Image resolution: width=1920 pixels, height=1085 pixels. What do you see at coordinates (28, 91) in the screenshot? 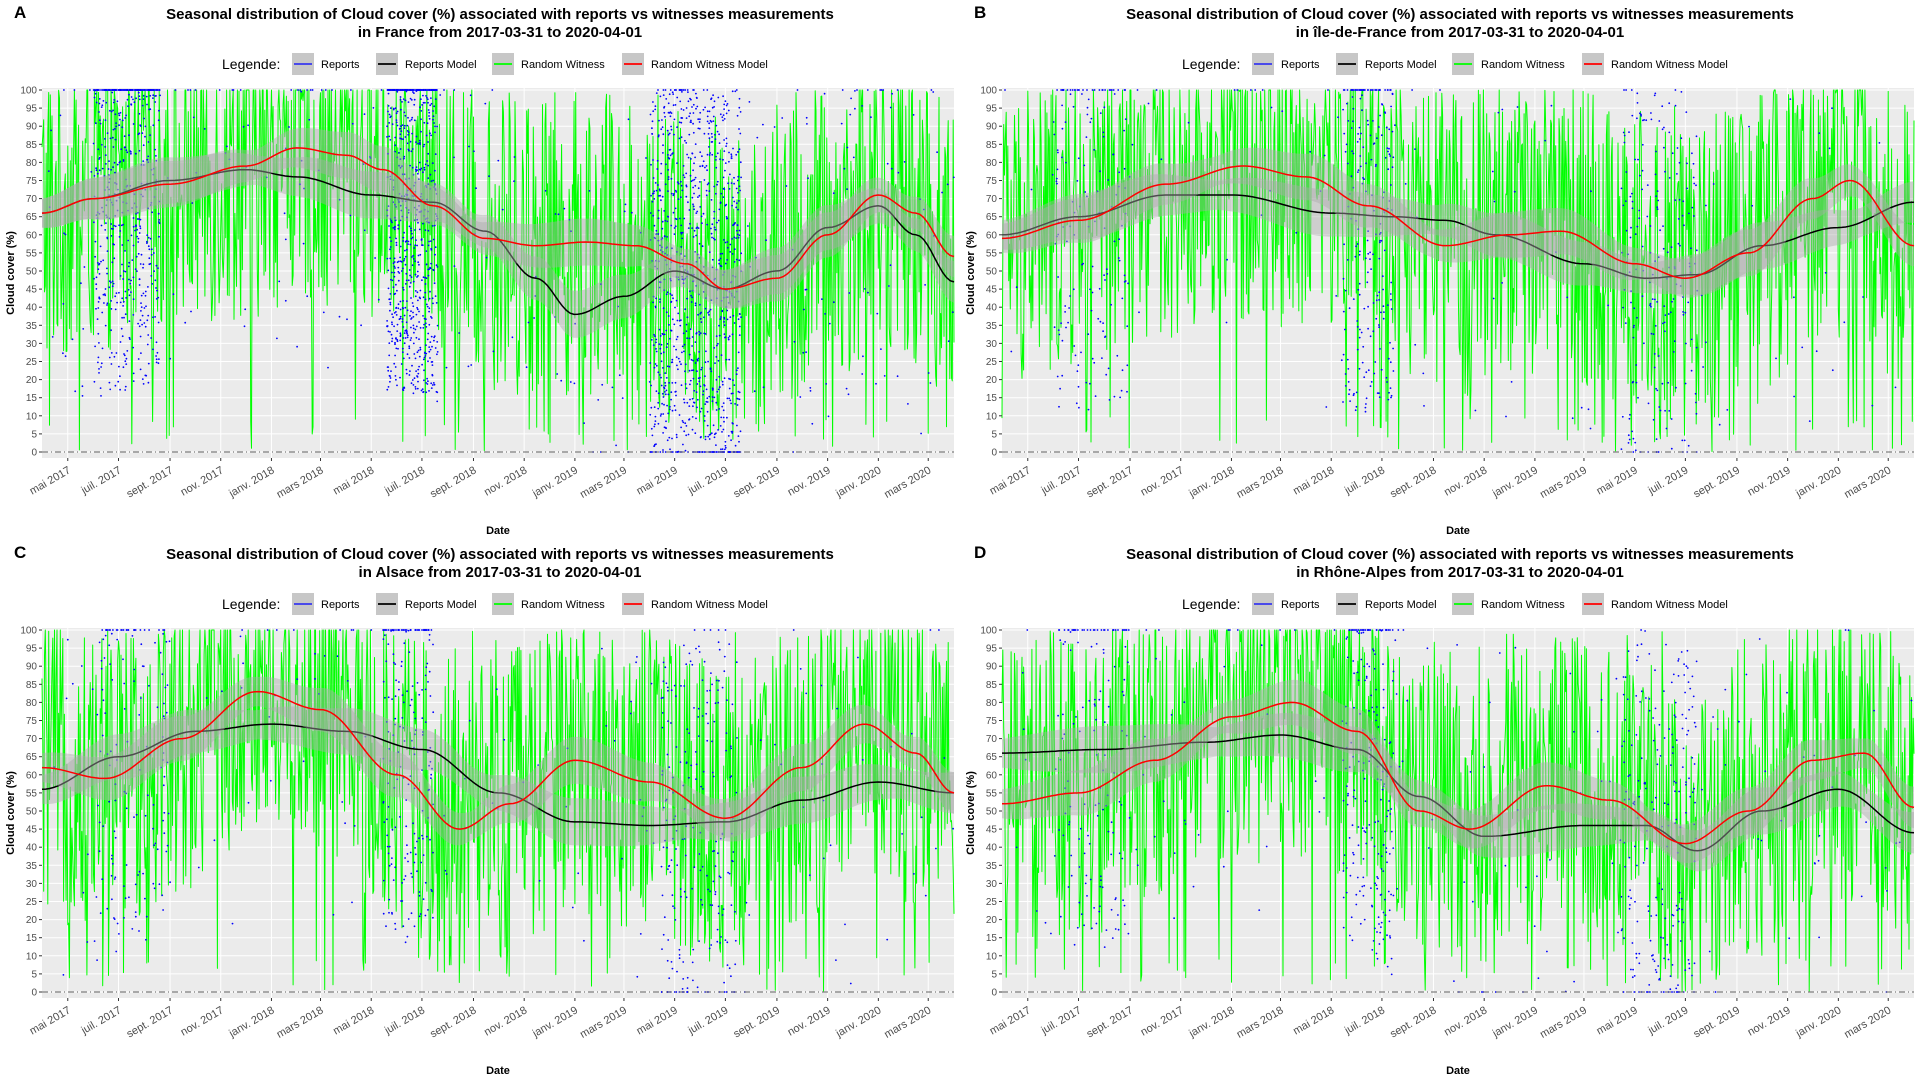
I see `y-tick-label: 100` at bounding box center [28, 91].